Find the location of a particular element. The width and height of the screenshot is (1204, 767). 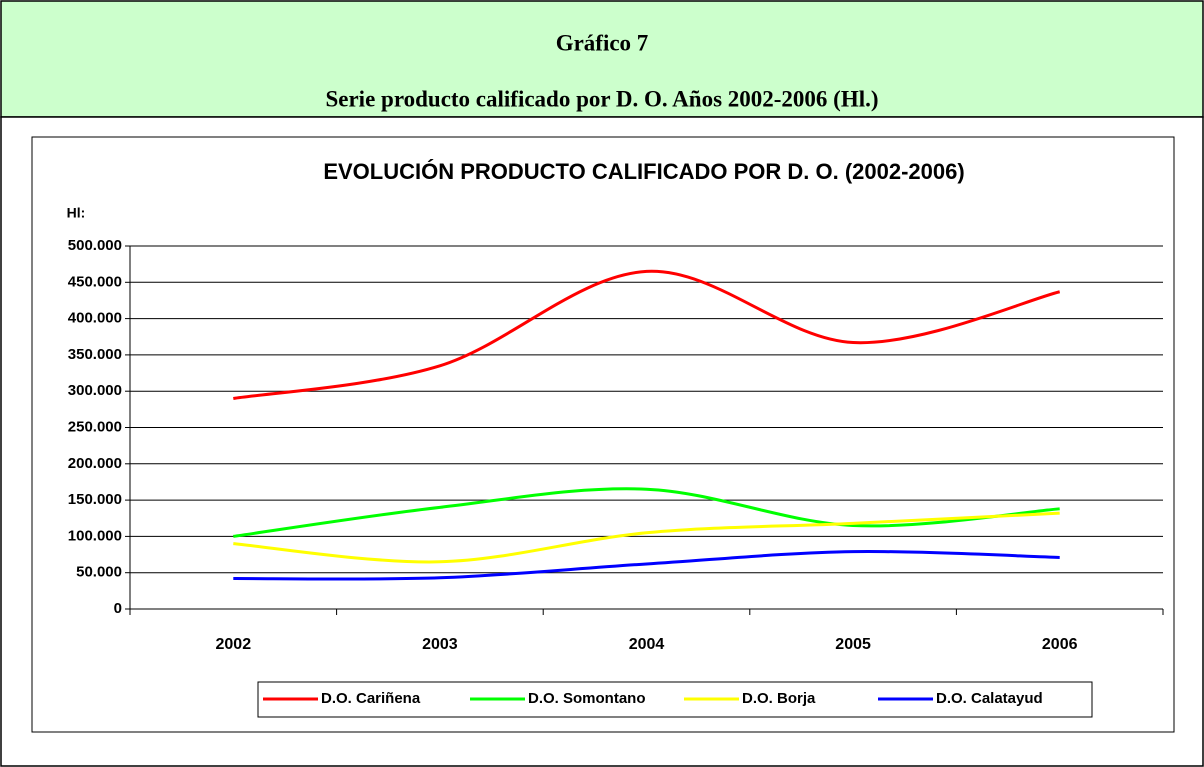

y-tick-label: 400.000 is located at coordinates (95, 318).